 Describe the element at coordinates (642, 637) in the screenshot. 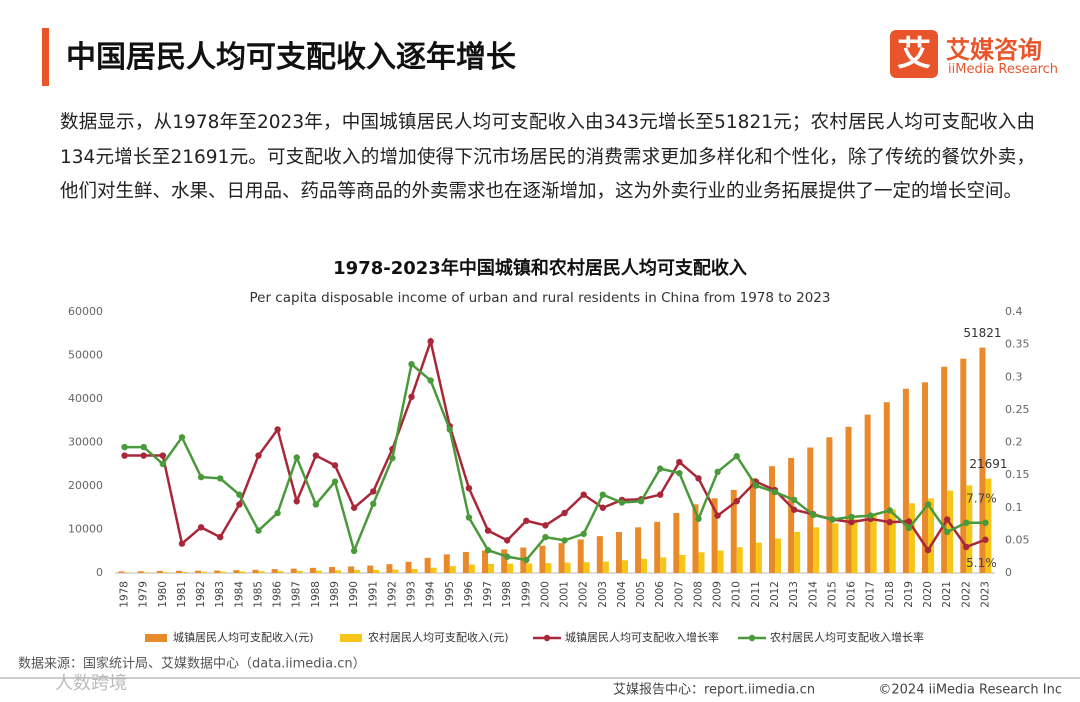

I see `legend-label: 城镇居民人均可支配收入增长率` at that location.